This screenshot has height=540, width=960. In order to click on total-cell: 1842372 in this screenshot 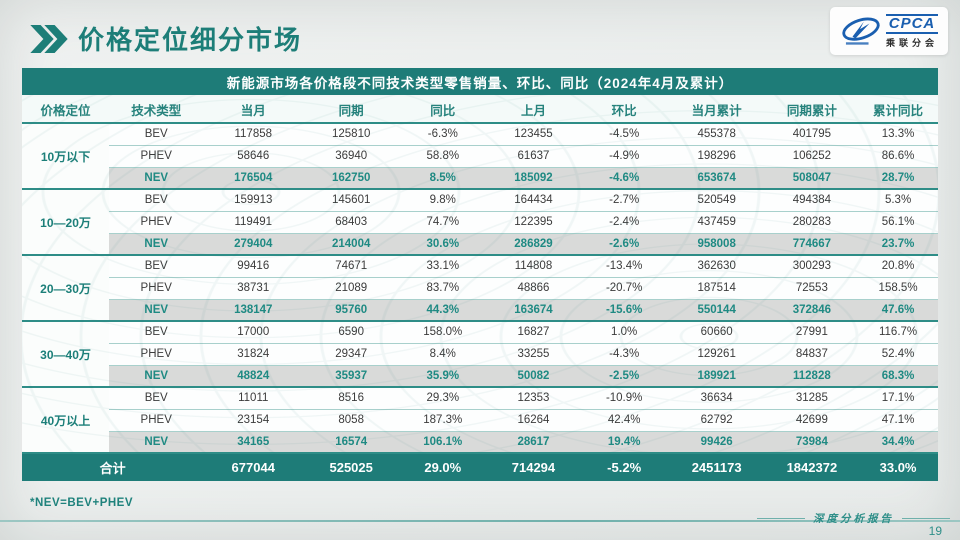, I will do `click(812, 466)`.